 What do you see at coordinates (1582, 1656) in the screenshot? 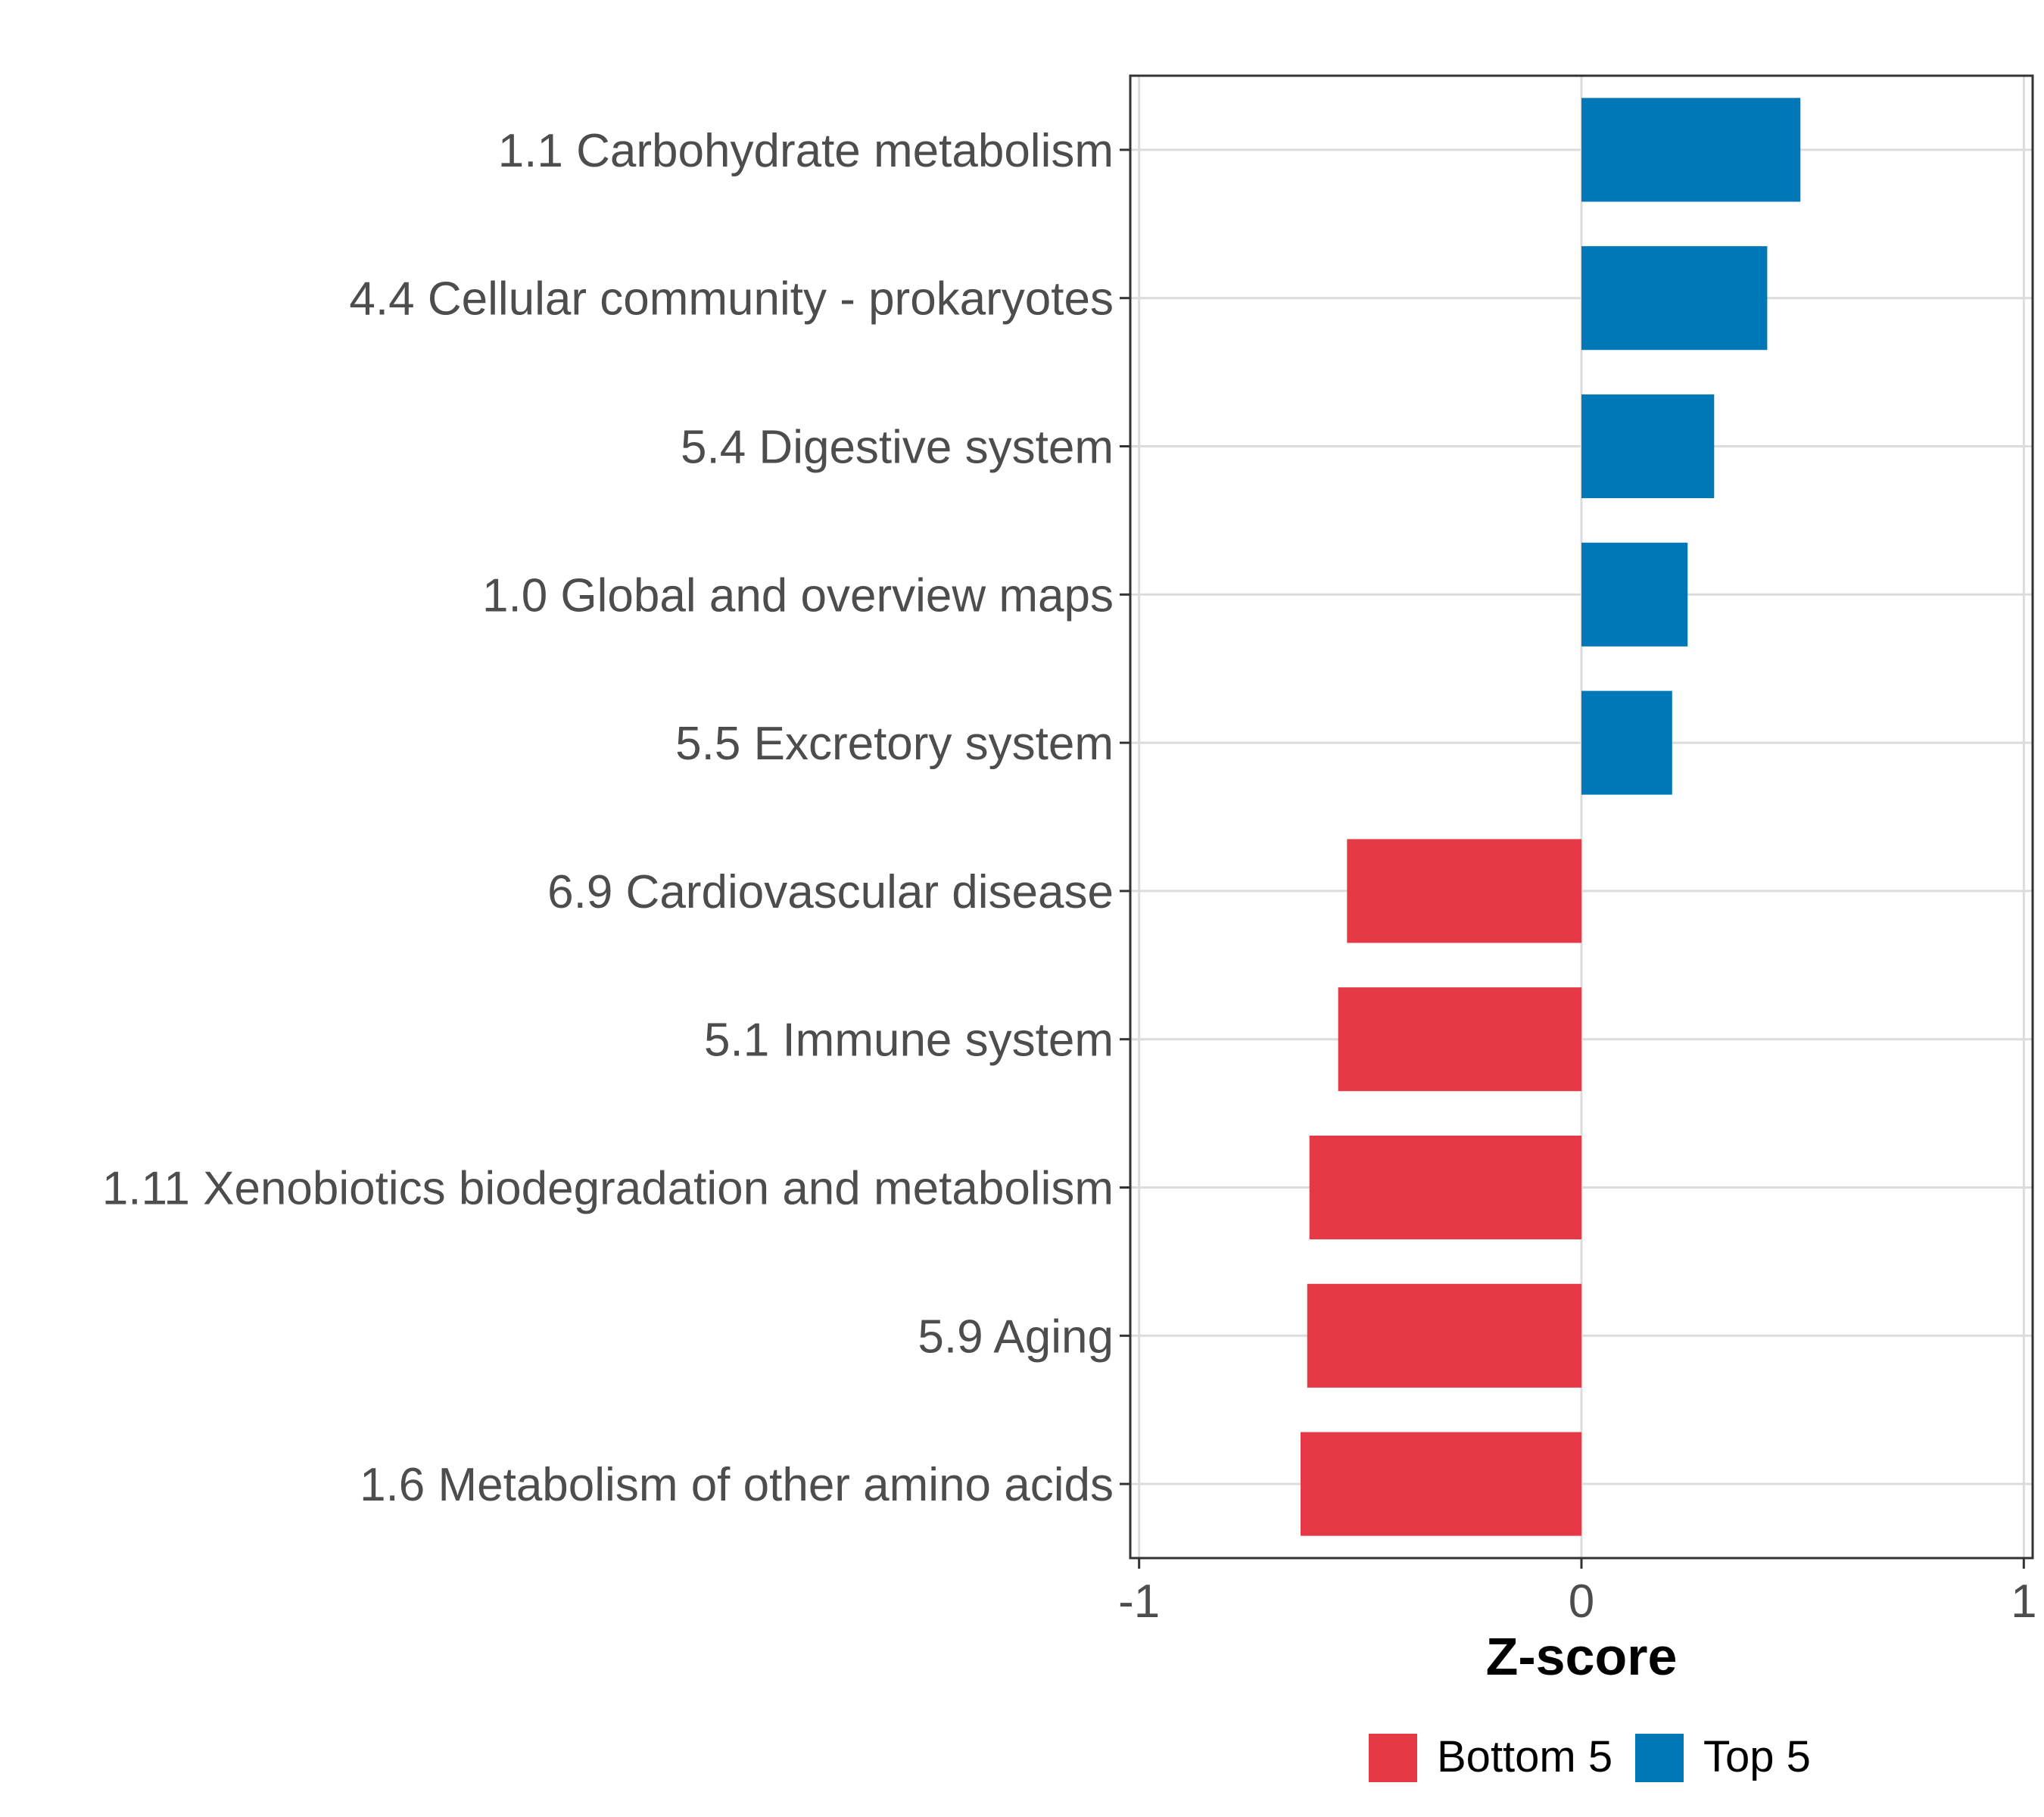
I see `x-axis-title: Z-score` at bounding box center [1582, 1656].